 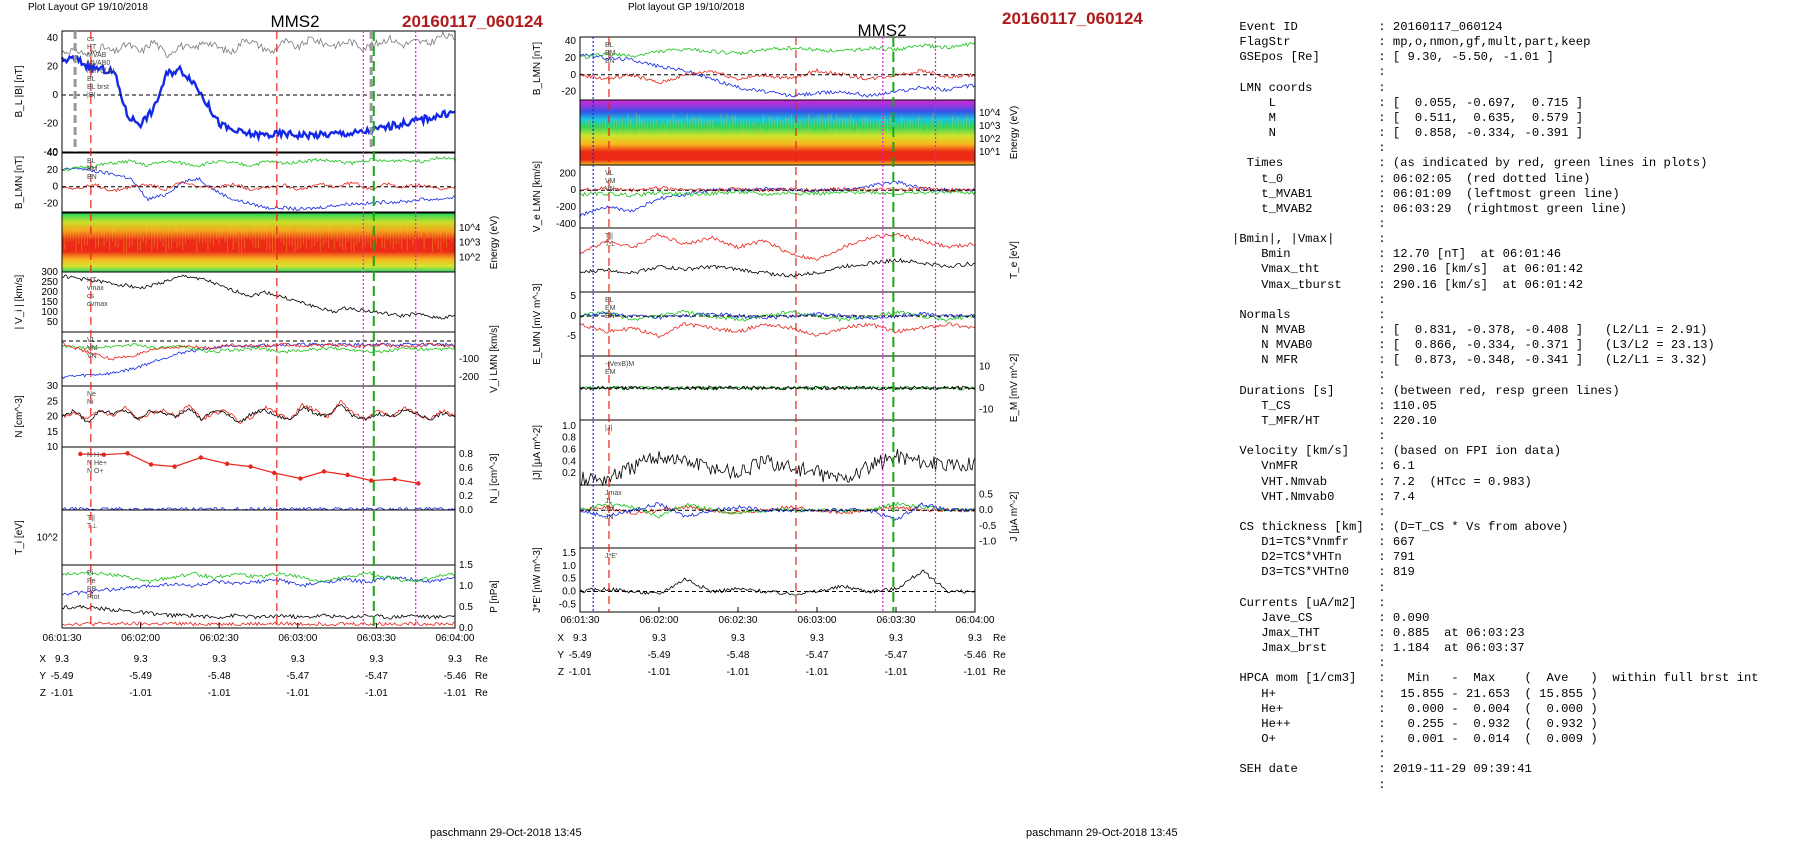 What do you see at coordinates (219, 638) in the screenshot?
I see `x-tick-label: 06:02:30` at bounding box center [219, 638].